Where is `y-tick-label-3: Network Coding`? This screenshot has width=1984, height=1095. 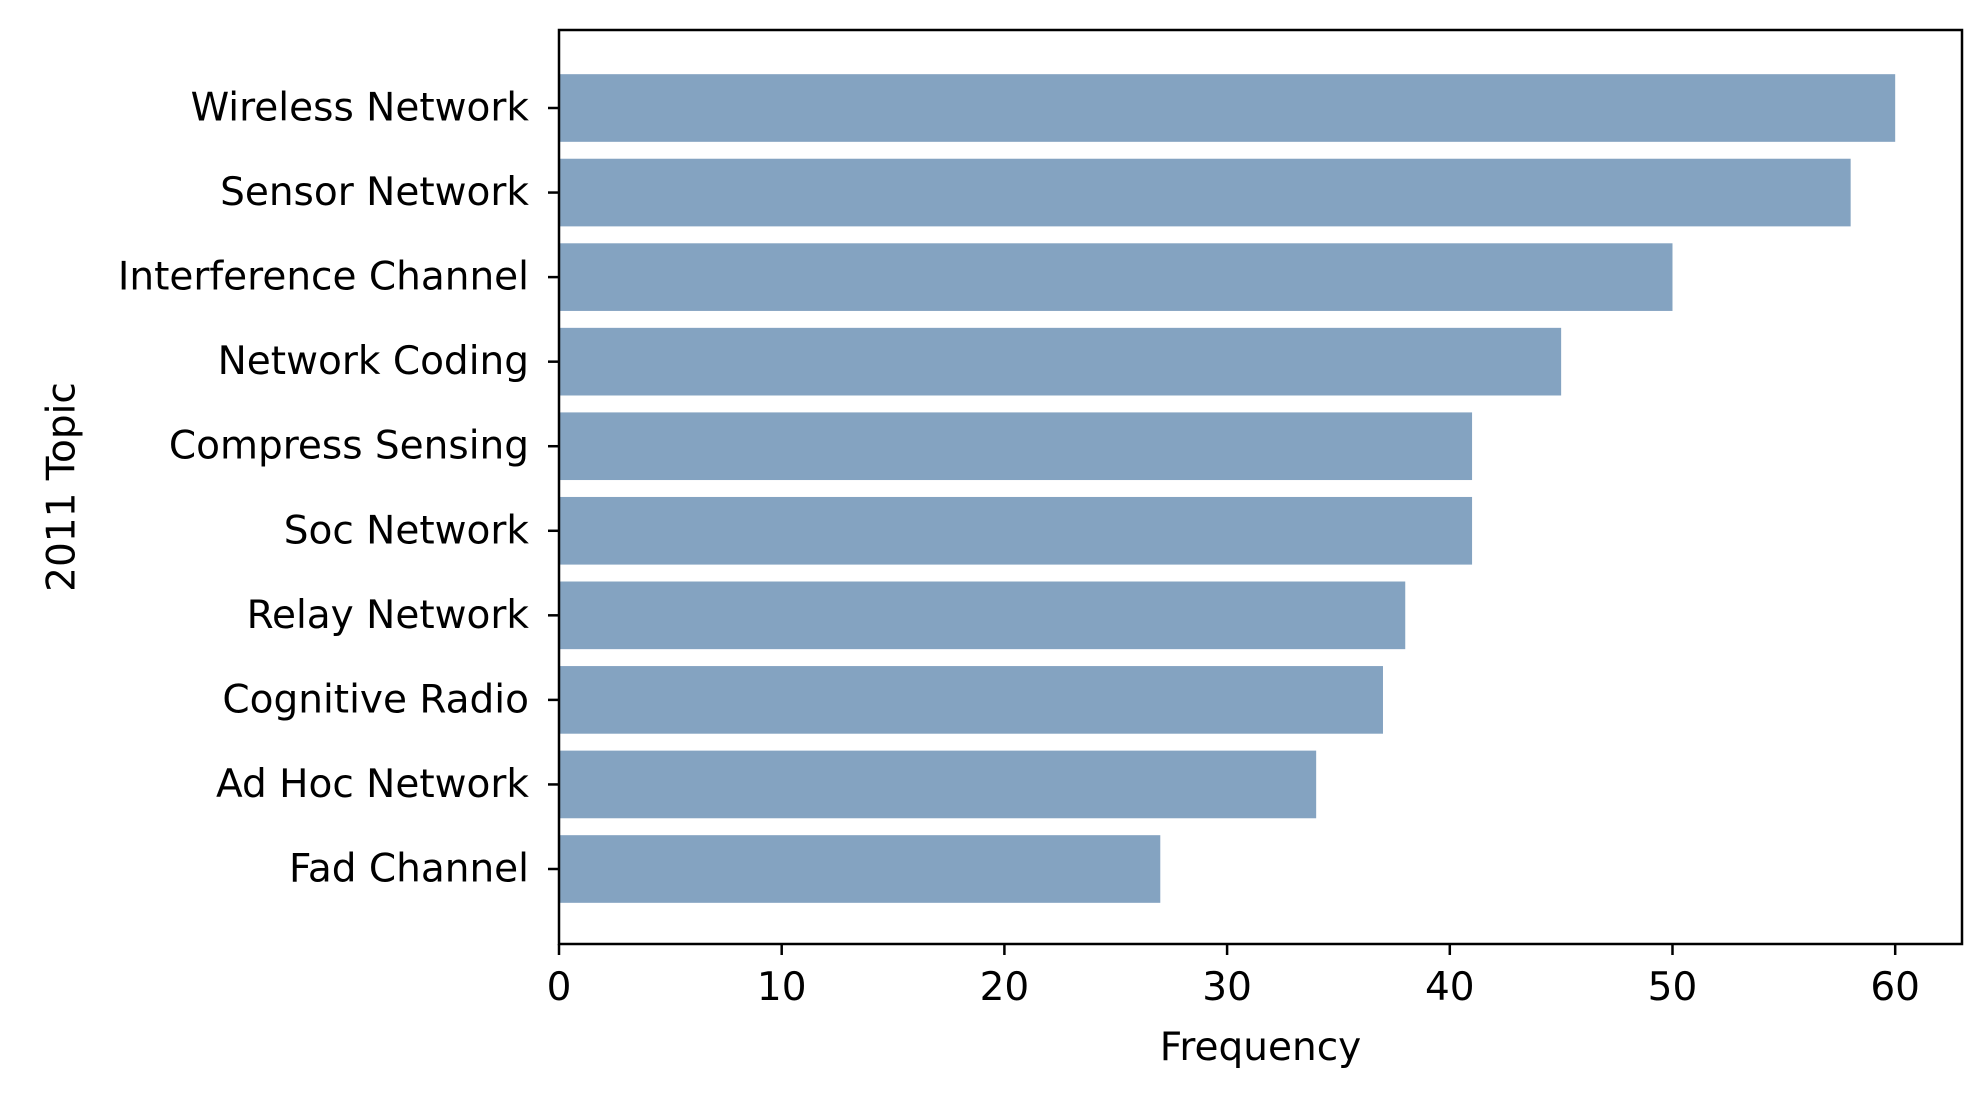 y-tick-label-3: Network Coding is located at coordinates (373, 361).